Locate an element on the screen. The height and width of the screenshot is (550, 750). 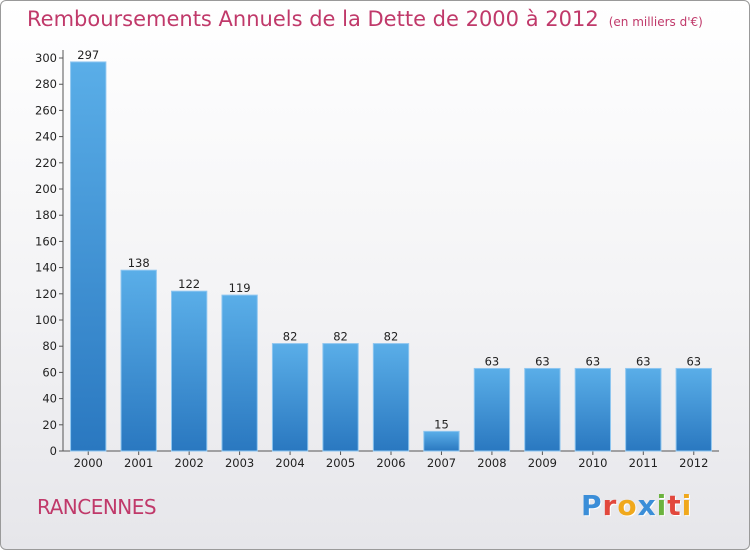
bar-2011 is located at coordinates (643, 409).